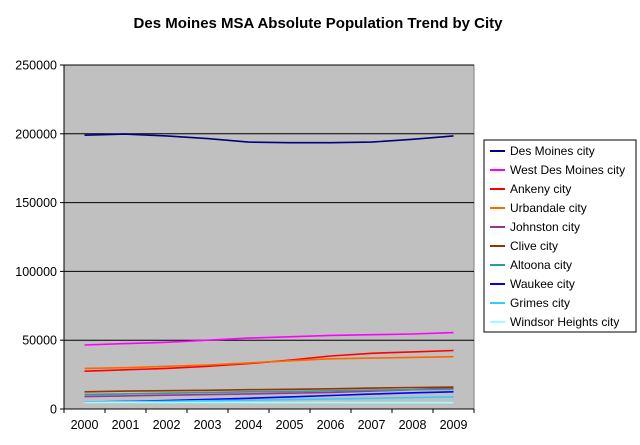 This screenshot has height=445, width=640. I want to click on x-axis: 2000 2001 2002 2003 2004 2005 2006 2007 2008 2009, so click(269, 420).